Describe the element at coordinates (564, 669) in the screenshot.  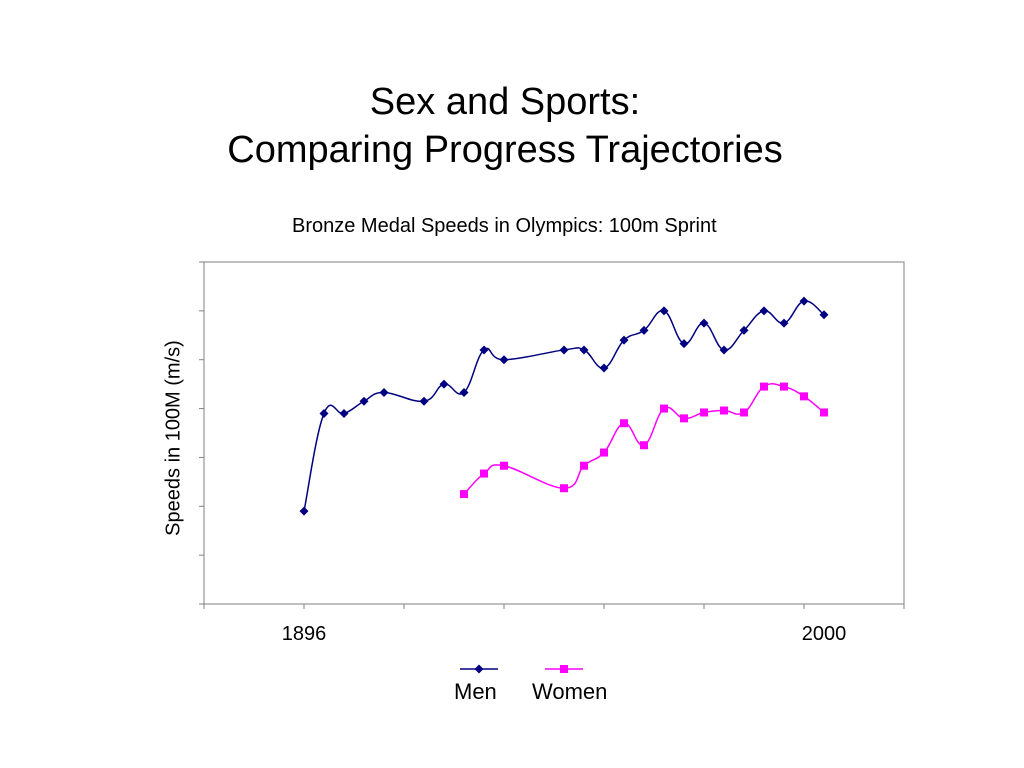
I see `legend-marker-women` at that location.